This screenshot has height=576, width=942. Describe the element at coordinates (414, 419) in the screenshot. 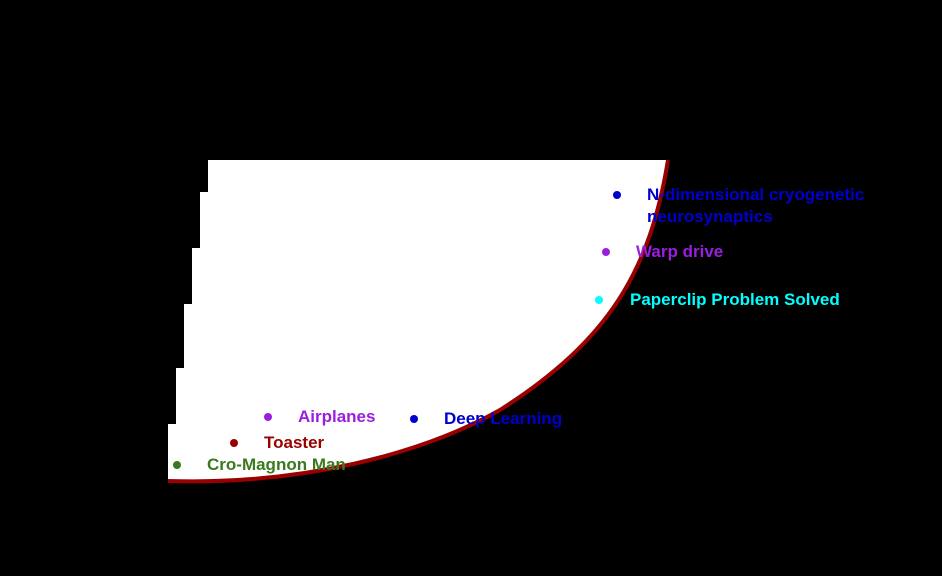

I see `milestone-dot-deep-learning` at that location.